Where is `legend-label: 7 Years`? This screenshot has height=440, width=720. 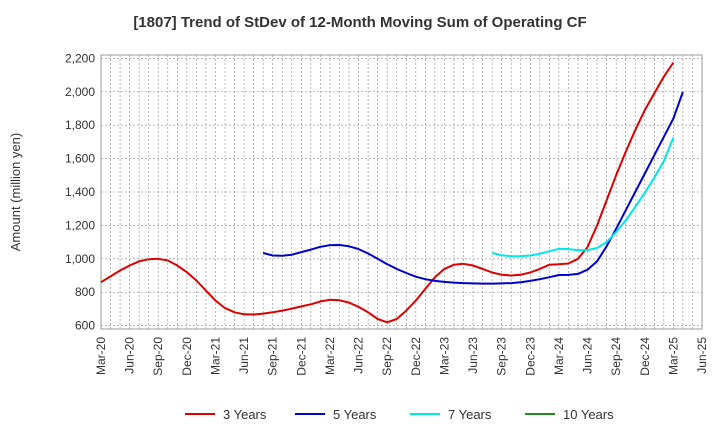 legend-label: 7 Years is located at coordinates (470, 414).